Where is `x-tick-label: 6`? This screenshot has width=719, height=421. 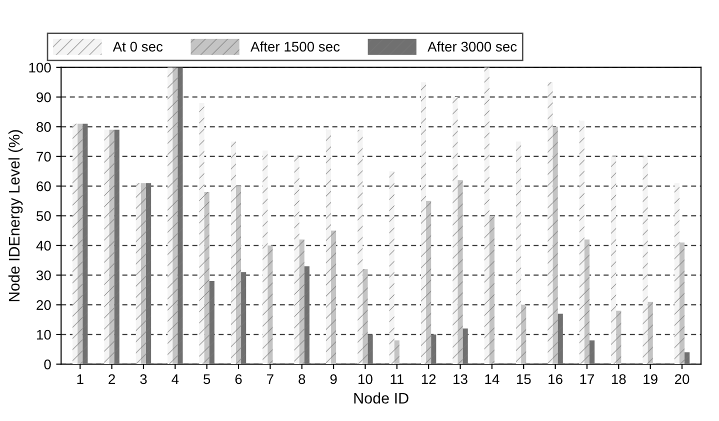 x-tick-label: 6 is located at coordinates (238, 379).